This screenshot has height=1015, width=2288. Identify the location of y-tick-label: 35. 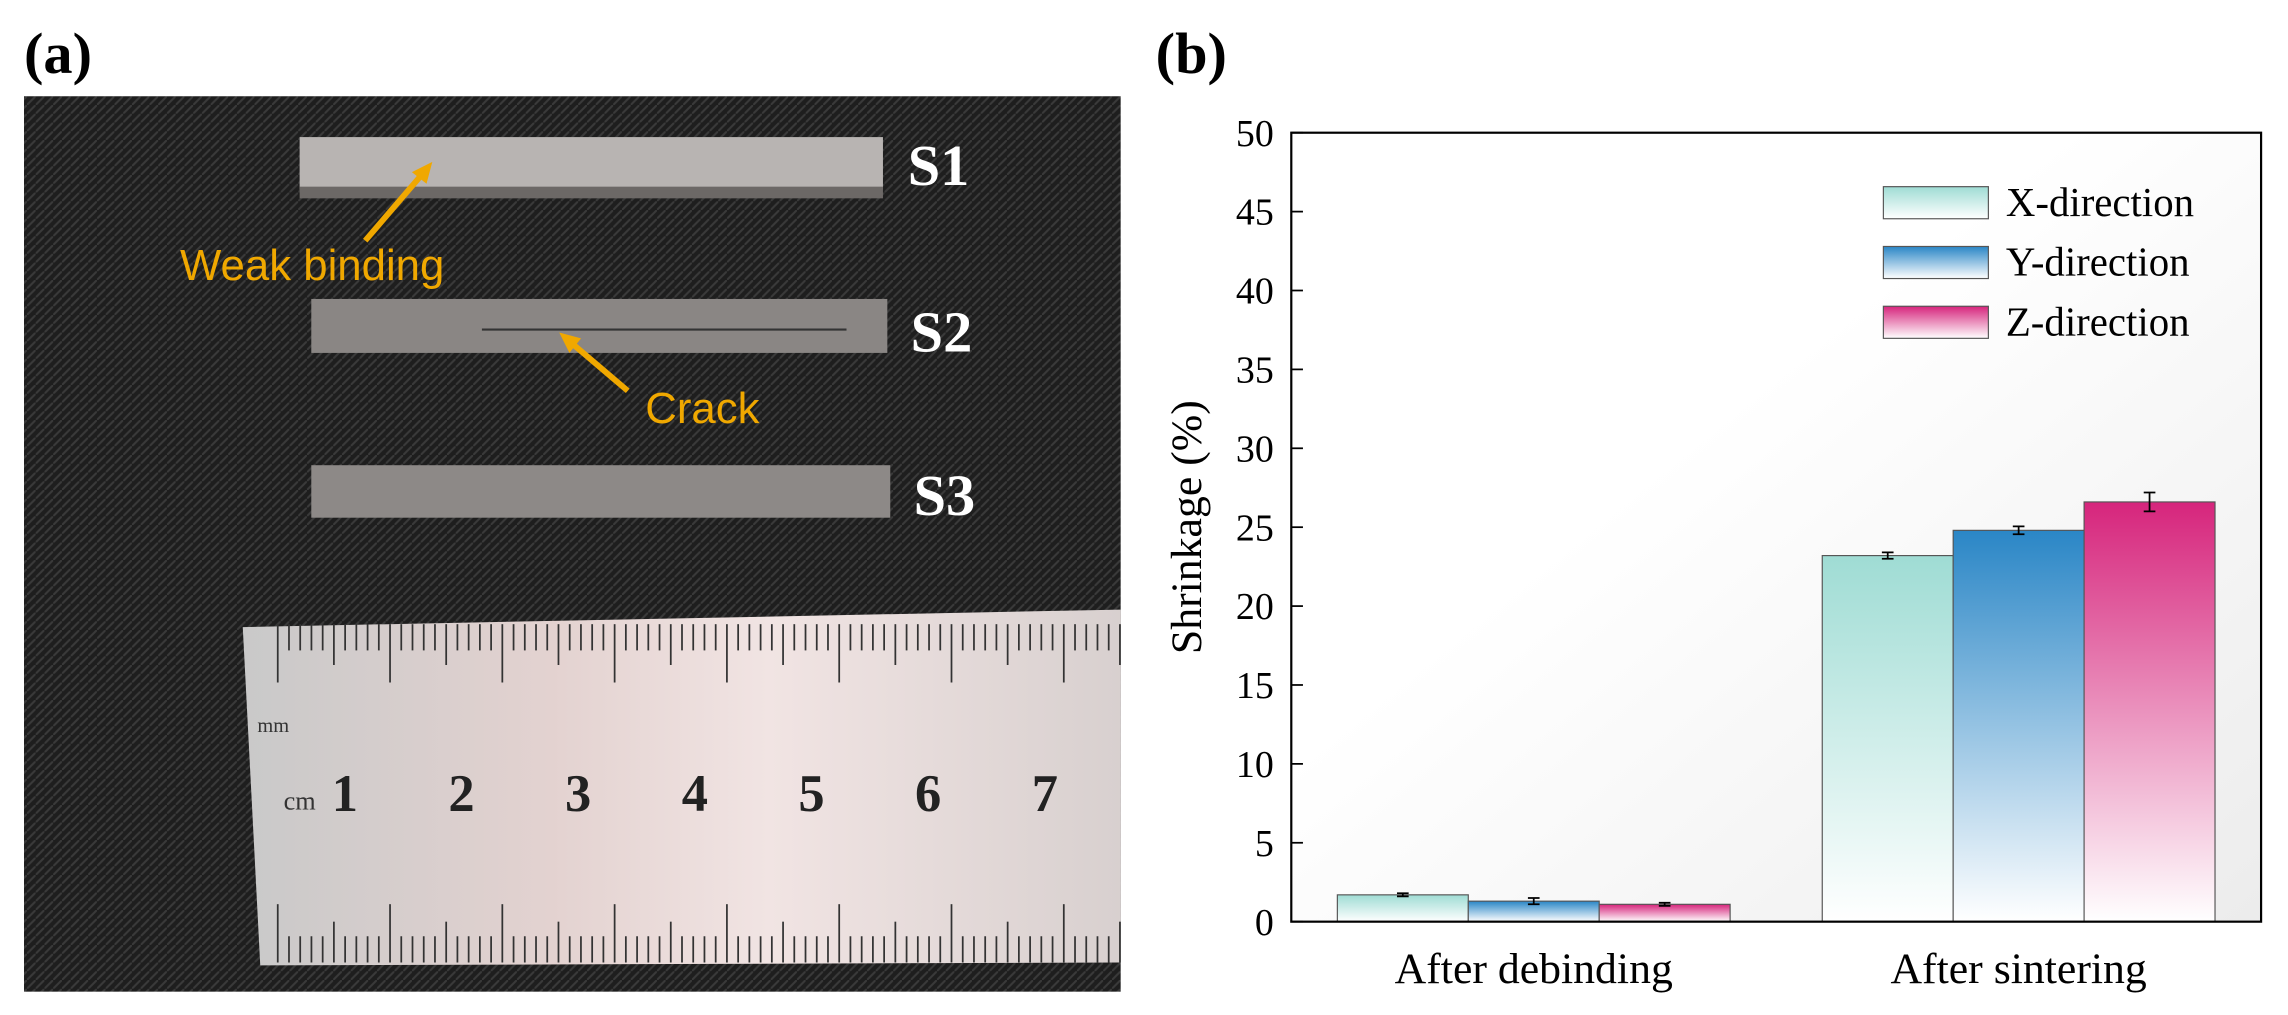
(1255, 371).